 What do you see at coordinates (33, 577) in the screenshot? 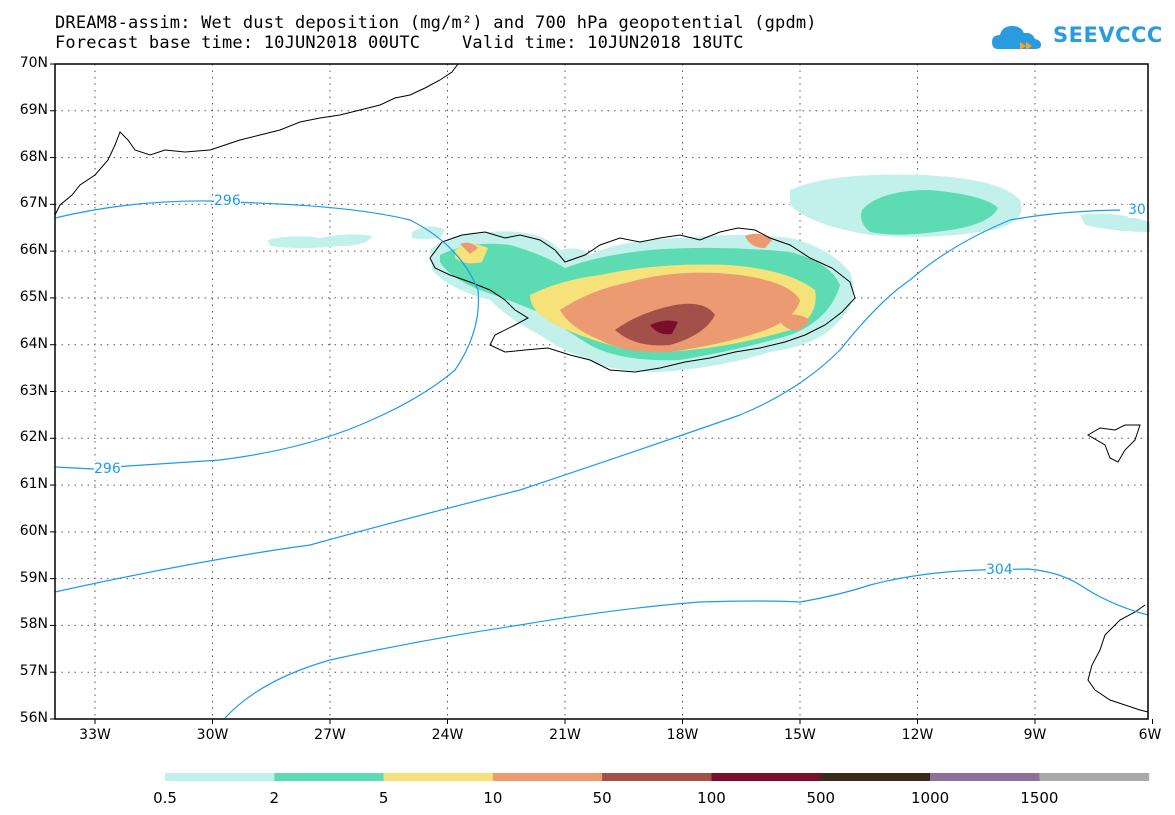
I see `lat-label: 59N` at bounding box center [33, 577].